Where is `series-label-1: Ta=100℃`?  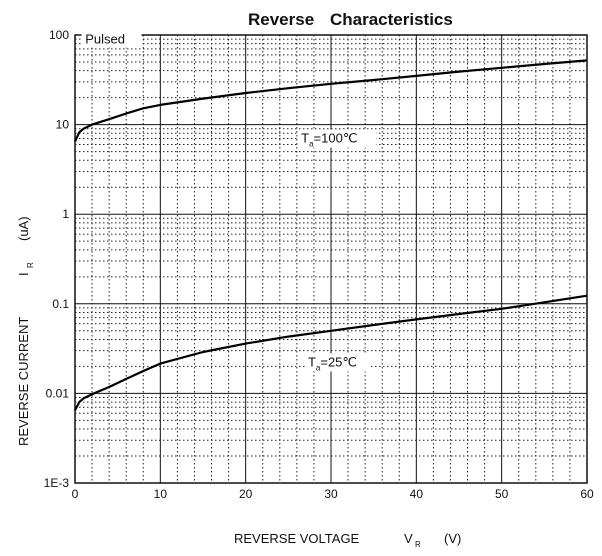 series-label-1: Ta=100℃ is located at coordinates (329, 140).